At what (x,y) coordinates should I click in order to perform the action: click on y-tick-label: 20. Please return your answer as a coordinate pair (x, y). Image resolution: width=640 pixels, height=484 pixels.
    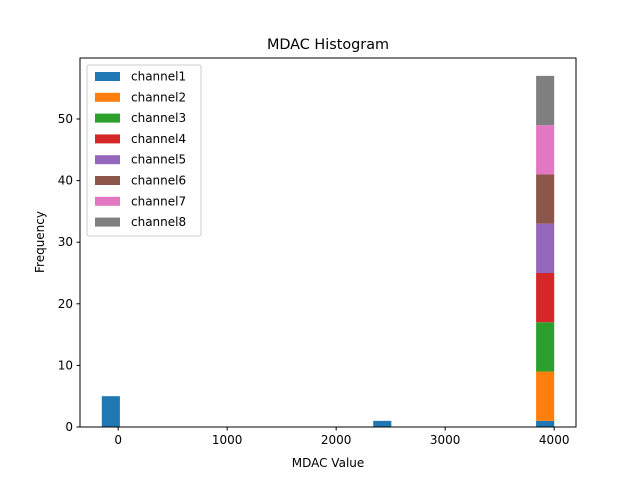
    Looking at the image, I should click on (65, 304).